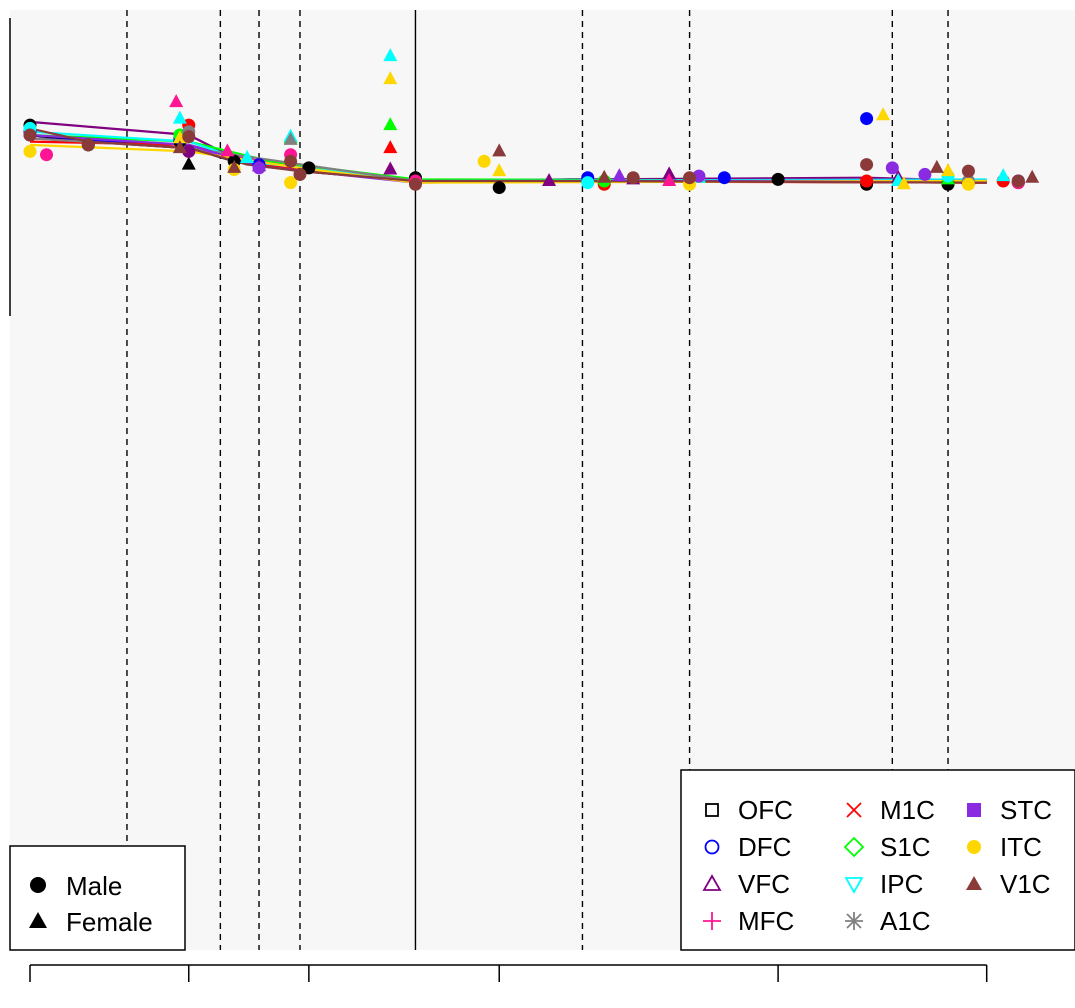 The image size is (1075, 1008). What do you see at coordinates (1021, 847) in the screenshot?
I see `region-legend-label-itc: ITC` at bounding box center [1021, 847].